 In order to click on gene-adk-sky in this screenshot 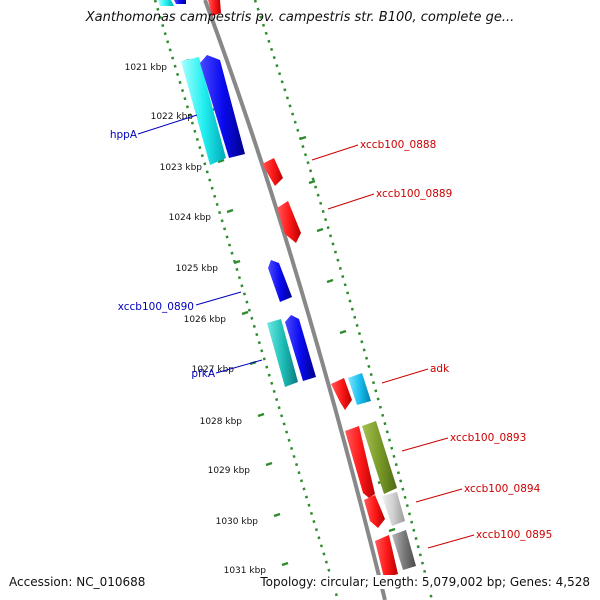, I will do `click(359, 389)`.